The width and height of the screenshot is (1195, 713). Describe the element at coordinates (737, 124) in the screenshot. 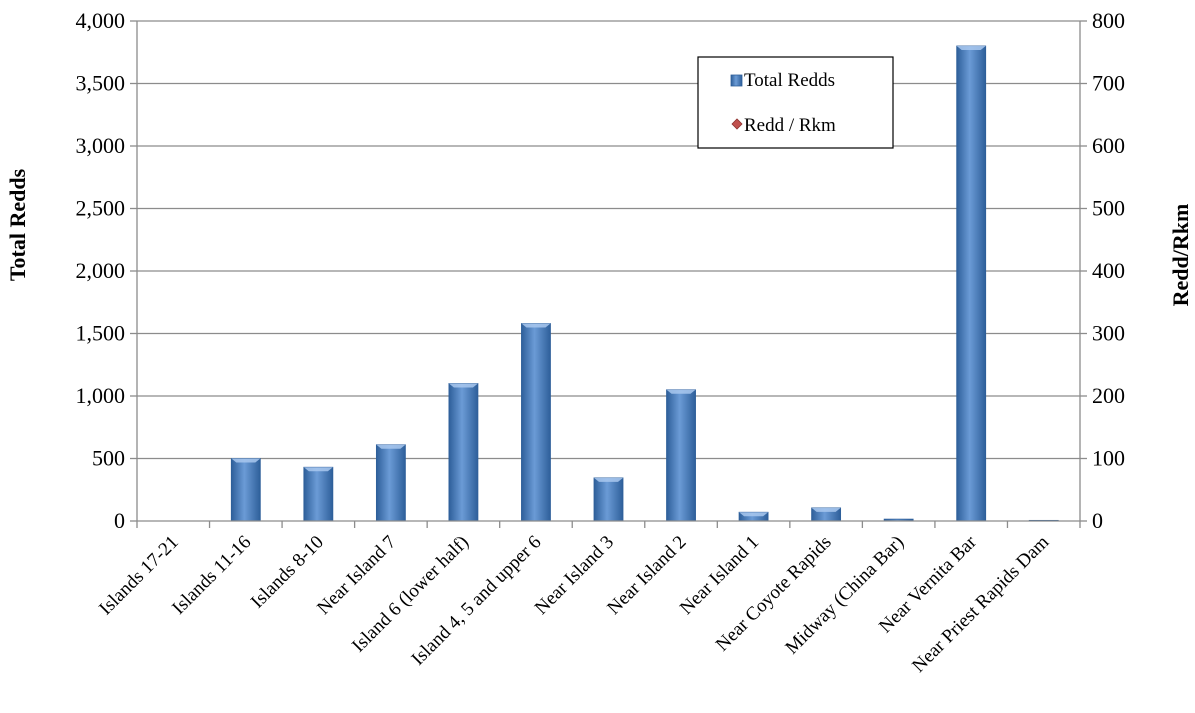

I see `legend-marker-redd-per-rkm` at that location.